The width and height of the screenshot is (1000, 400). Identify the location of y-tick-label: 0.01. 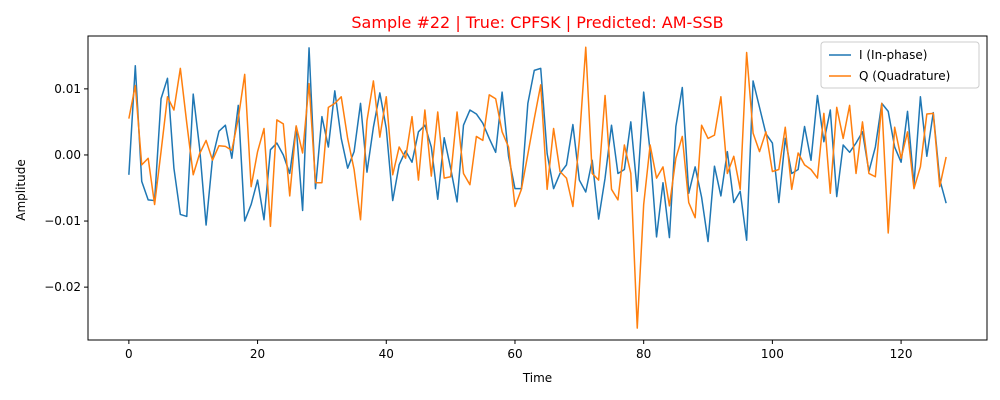
(67, 89).